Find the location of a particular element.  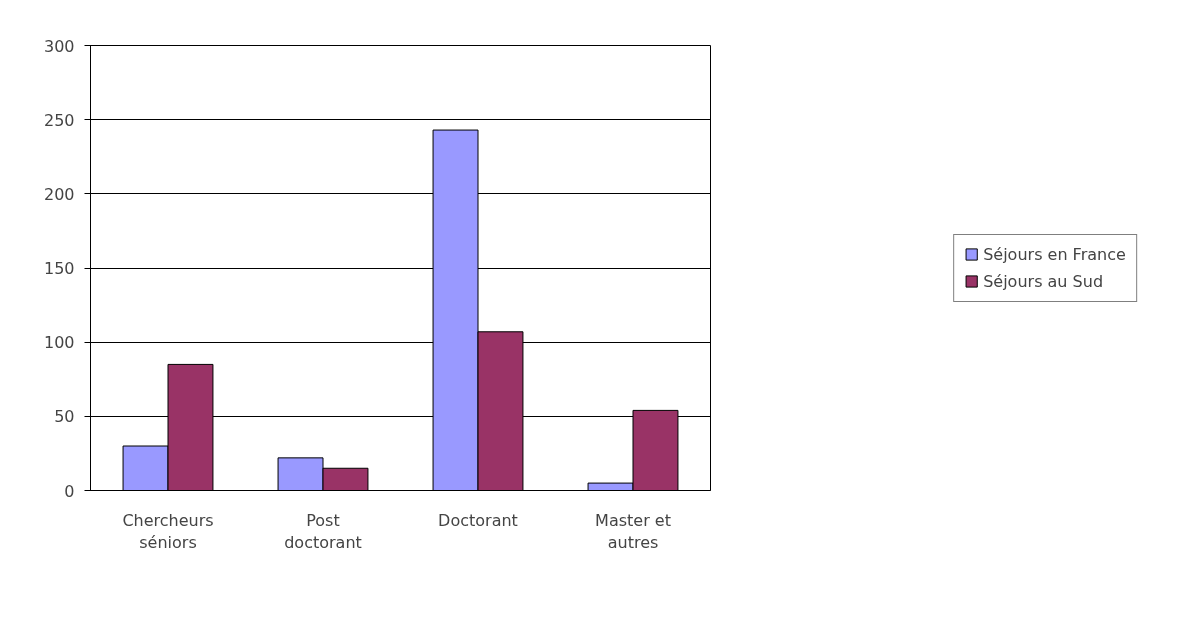

x-tick-label: Chercheurs séniors is located at coordinates (168, 531).